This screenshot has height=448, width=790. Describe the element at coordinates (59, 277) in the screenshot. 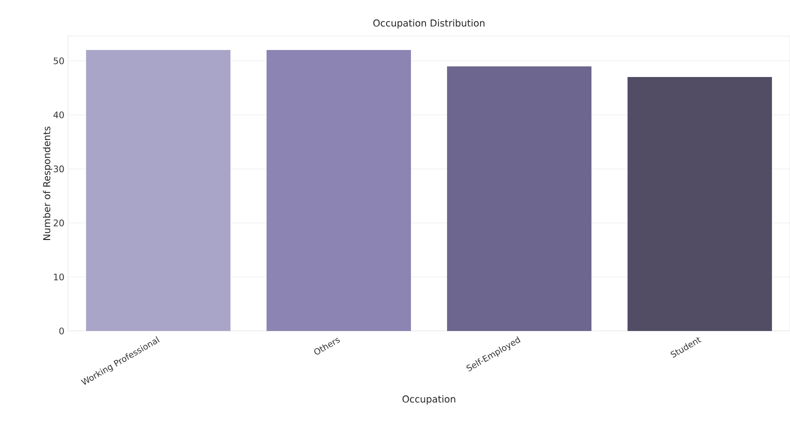

I see `y-tick-label: 10` at that location.